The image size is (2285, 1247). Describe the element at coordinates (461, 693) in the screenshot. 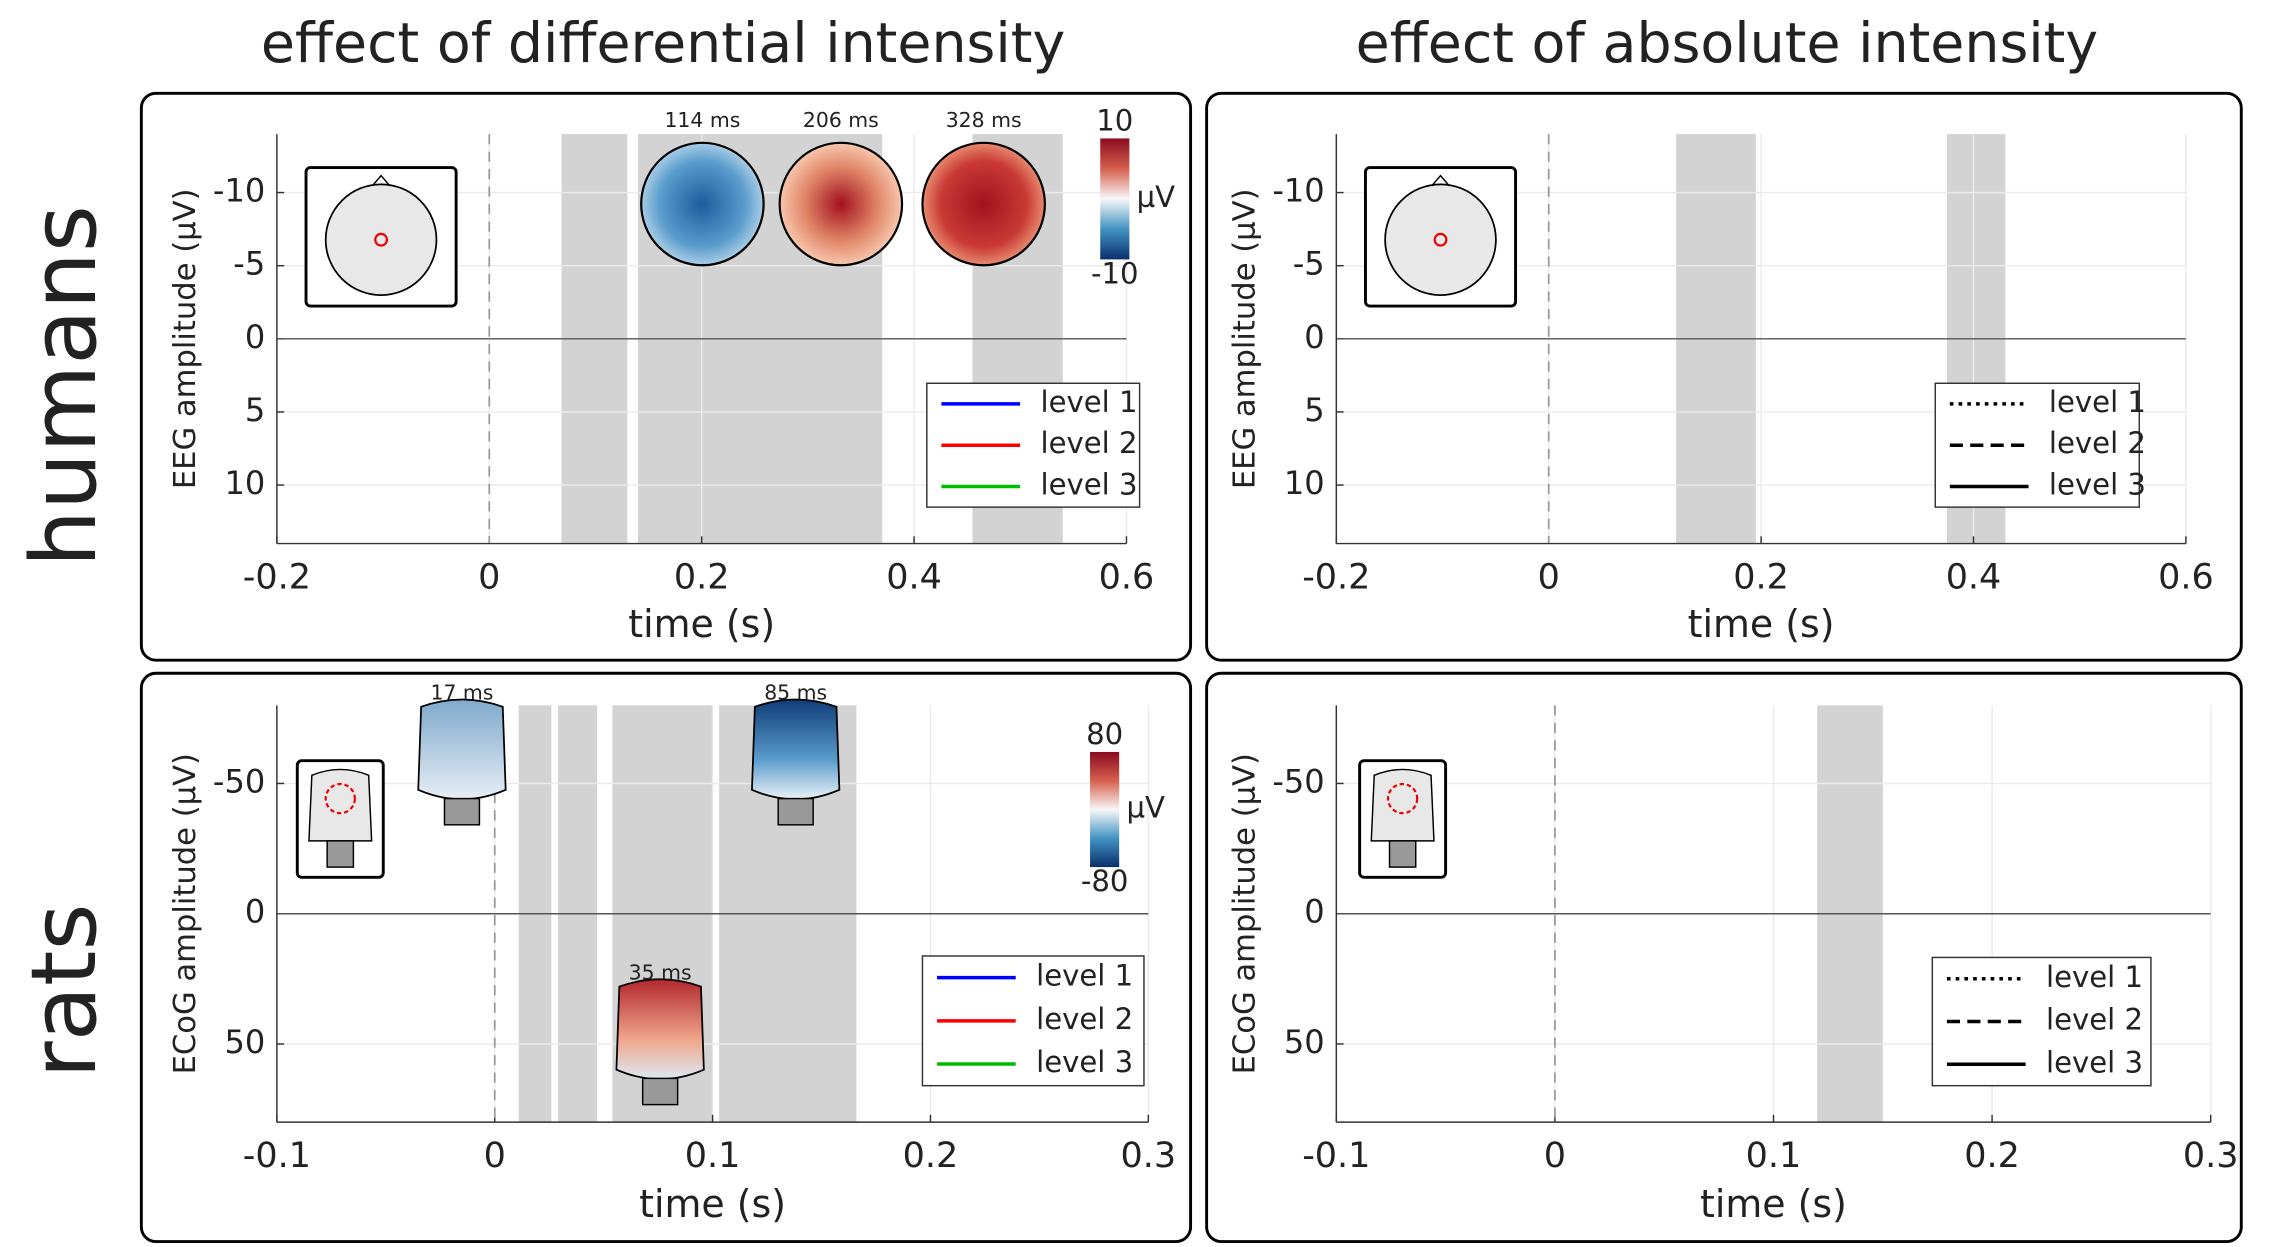

I see `topomap-label: 17 ms` at that location.